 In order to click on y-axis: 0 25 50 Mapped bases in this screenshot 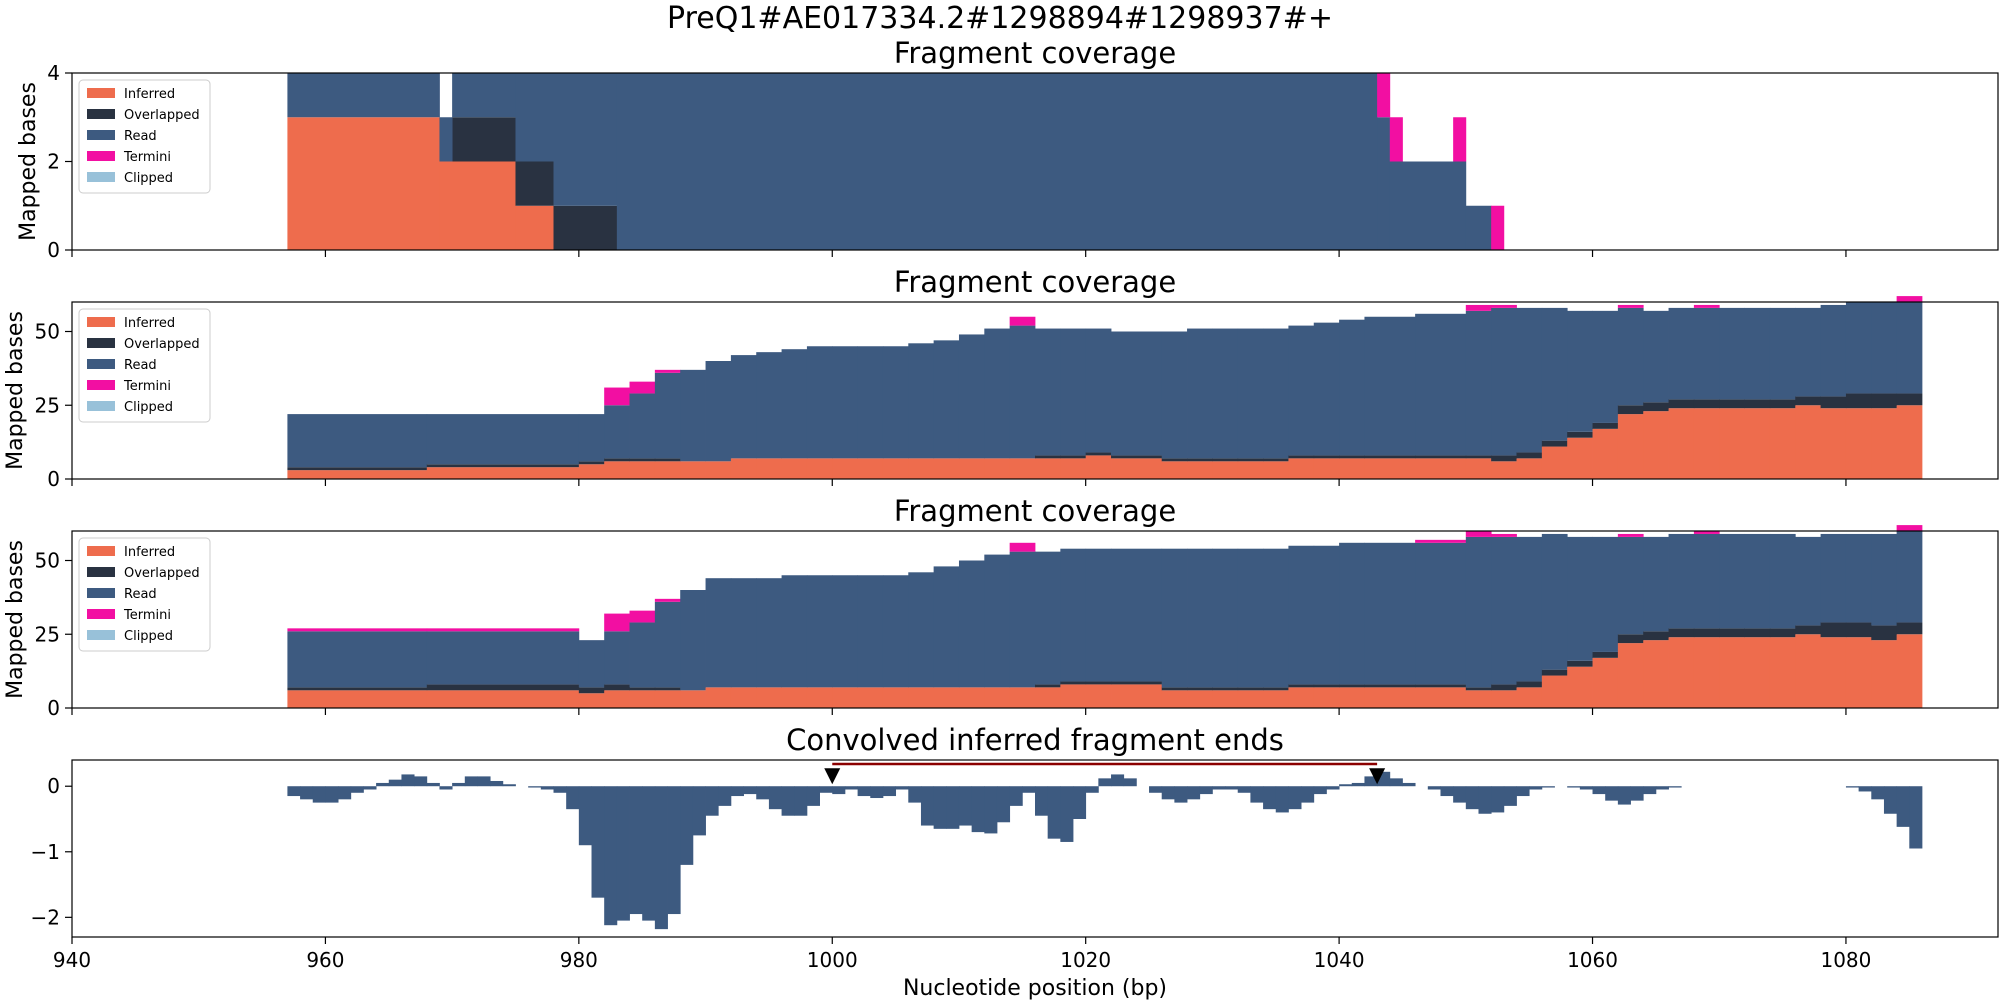, I will do `click(37, 630)`.